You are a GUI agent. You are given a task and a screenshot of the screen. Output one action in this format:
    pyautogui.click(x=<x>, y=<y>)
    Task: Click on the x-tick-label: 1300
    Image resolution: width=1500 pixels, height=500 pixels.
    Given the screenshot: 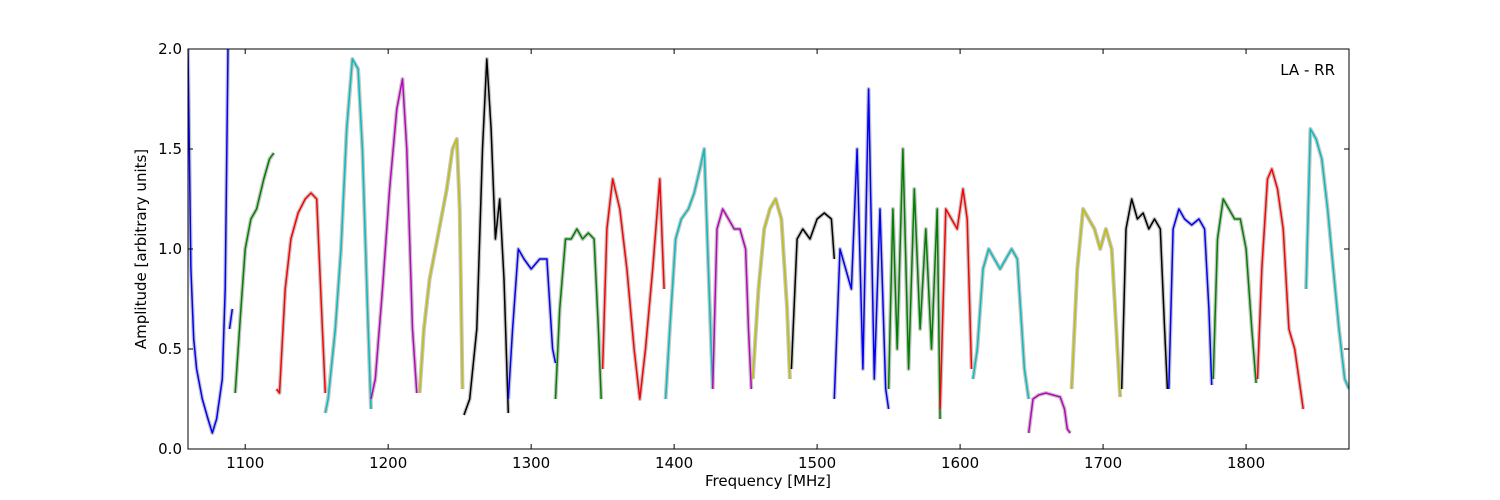 What is the action you would take?
    pyautogui.click(x=531, y=463)
    